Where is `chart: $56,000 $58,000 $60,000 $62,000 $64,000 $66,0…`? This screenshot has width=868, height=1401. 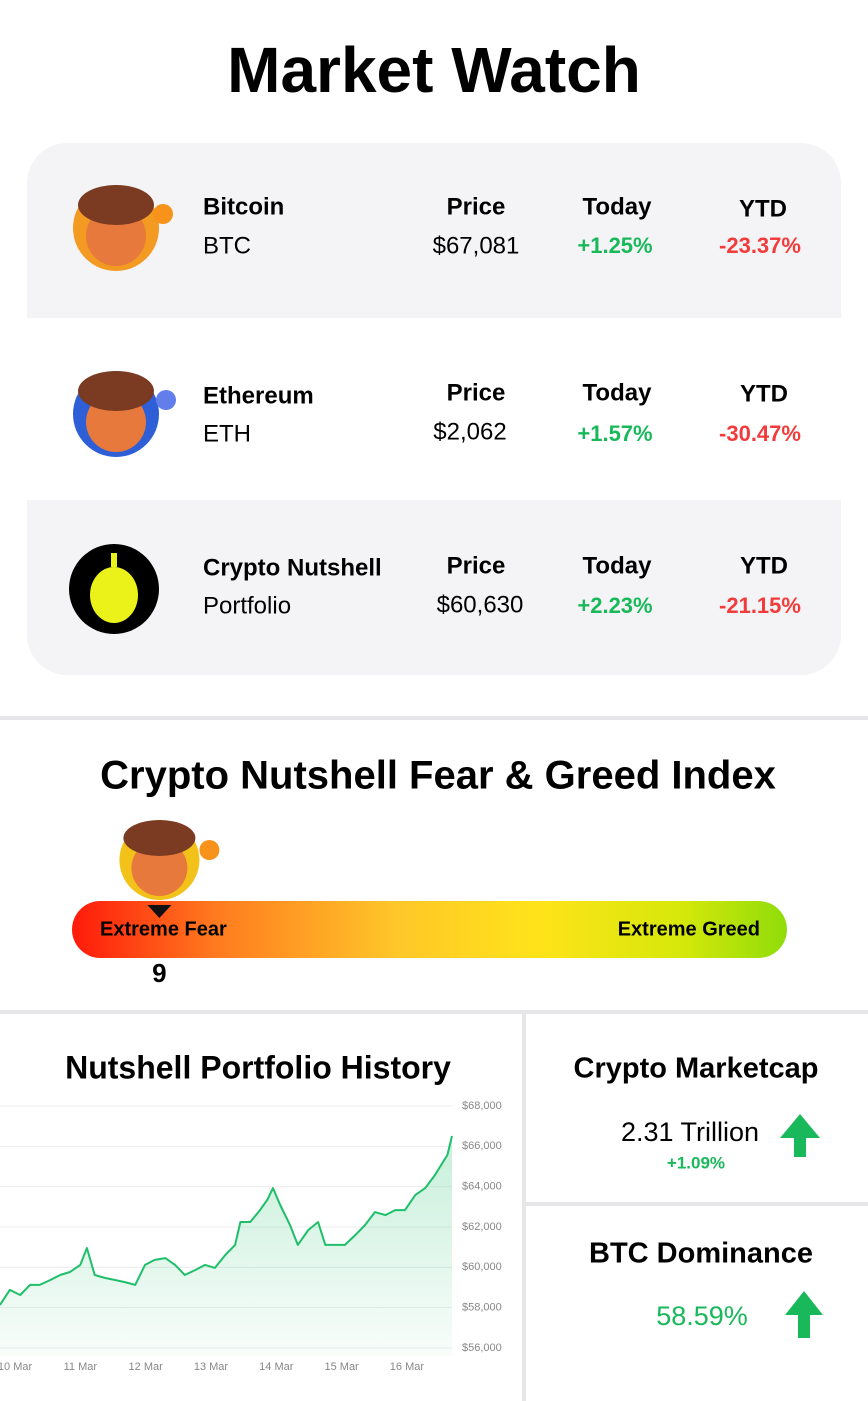
chart: $56,000 $58,000 $60,000 $62,000 $64,000 $66,0… is located at coordinates (251, 1236).